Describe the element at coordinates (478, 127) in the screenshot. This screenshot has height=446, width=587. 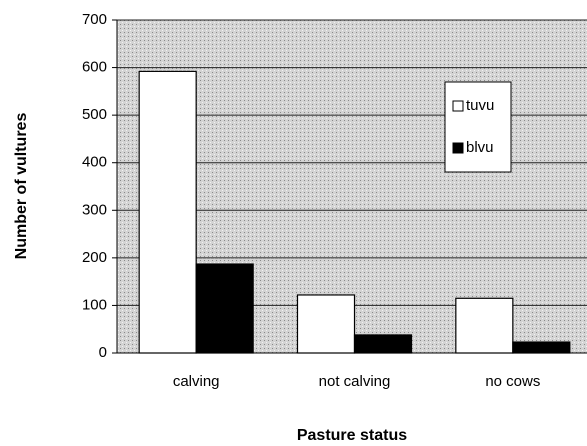
I see `legend-box` at that location.